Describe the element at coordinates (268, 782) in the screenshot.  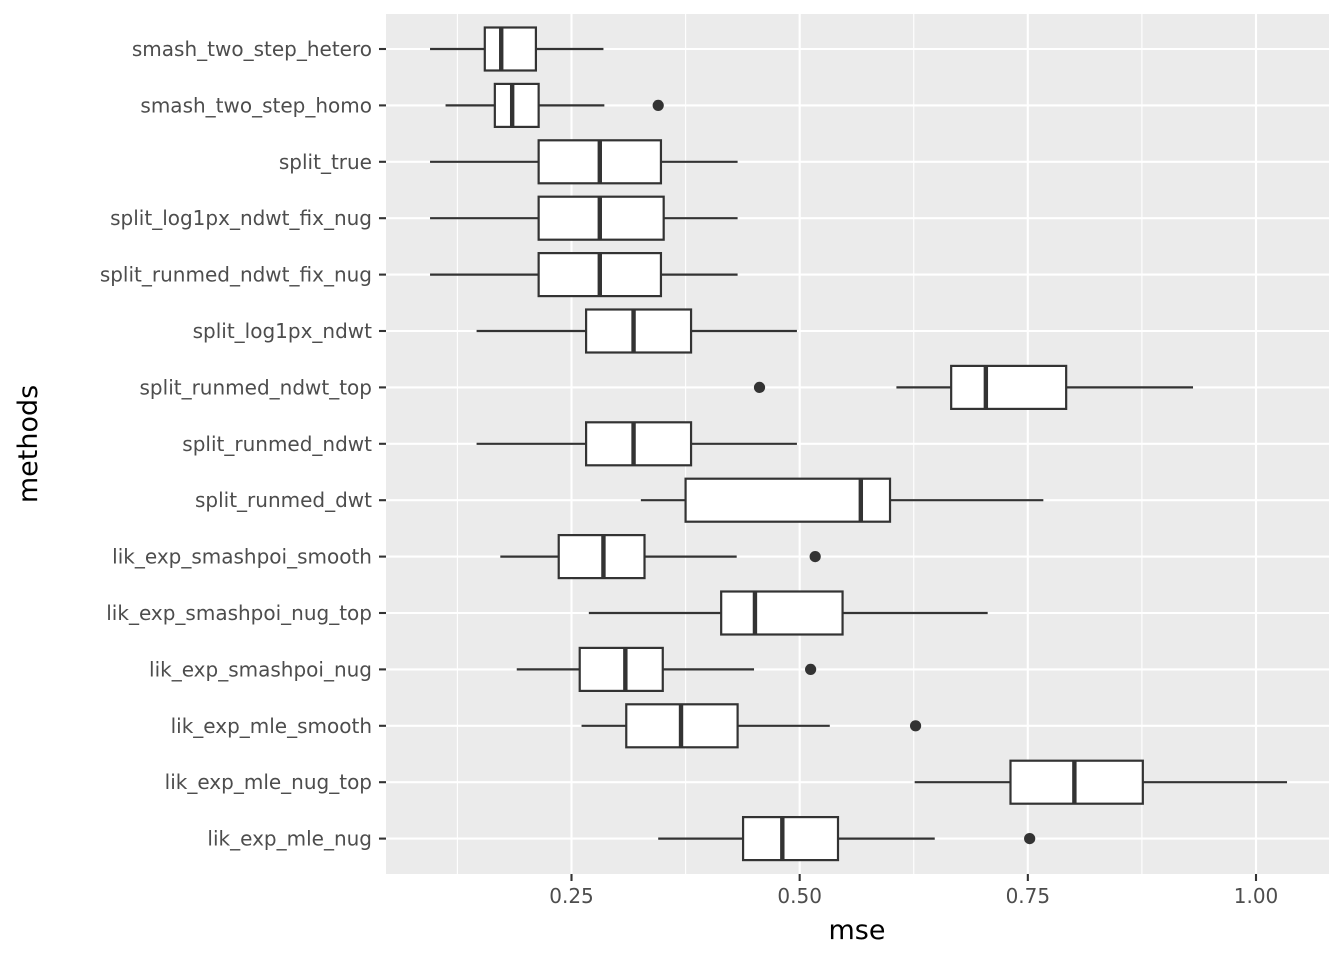
I see `y-tick-label: lik_exp_mle_nug_top` at that location.